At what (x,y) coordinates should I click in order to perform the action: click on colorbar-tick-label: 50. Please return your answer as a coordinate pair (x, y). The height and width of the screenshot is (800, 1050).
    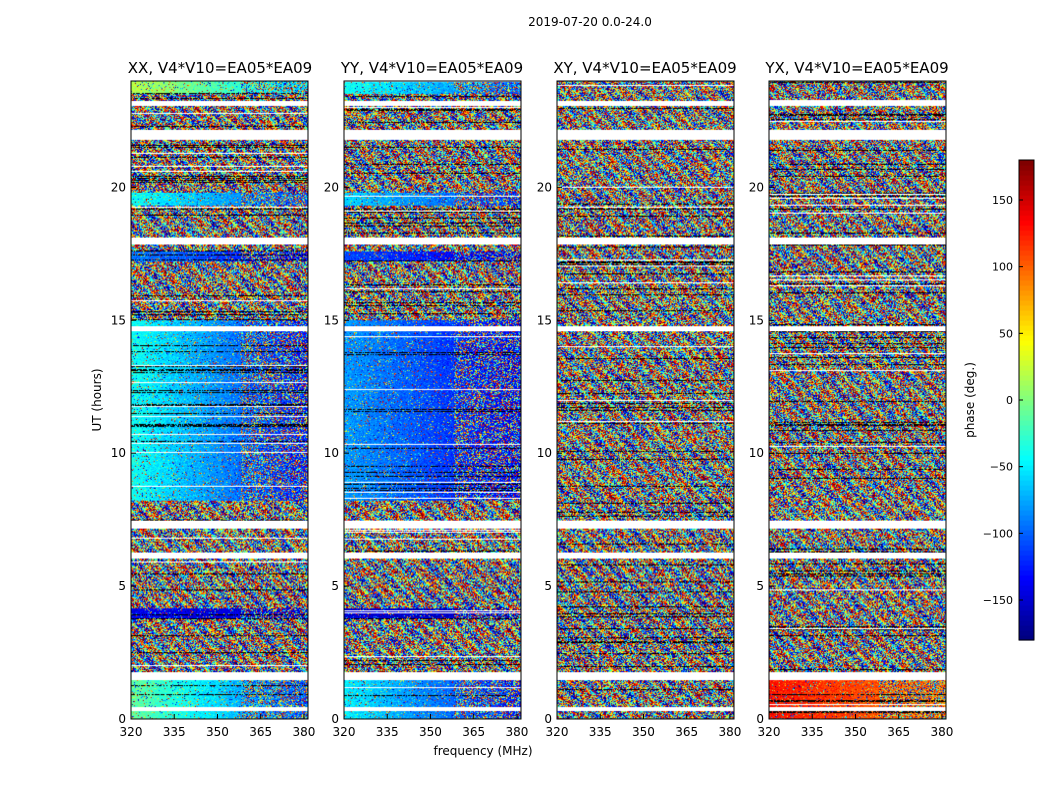
    Looking at the image, I should click on (1006, 333).